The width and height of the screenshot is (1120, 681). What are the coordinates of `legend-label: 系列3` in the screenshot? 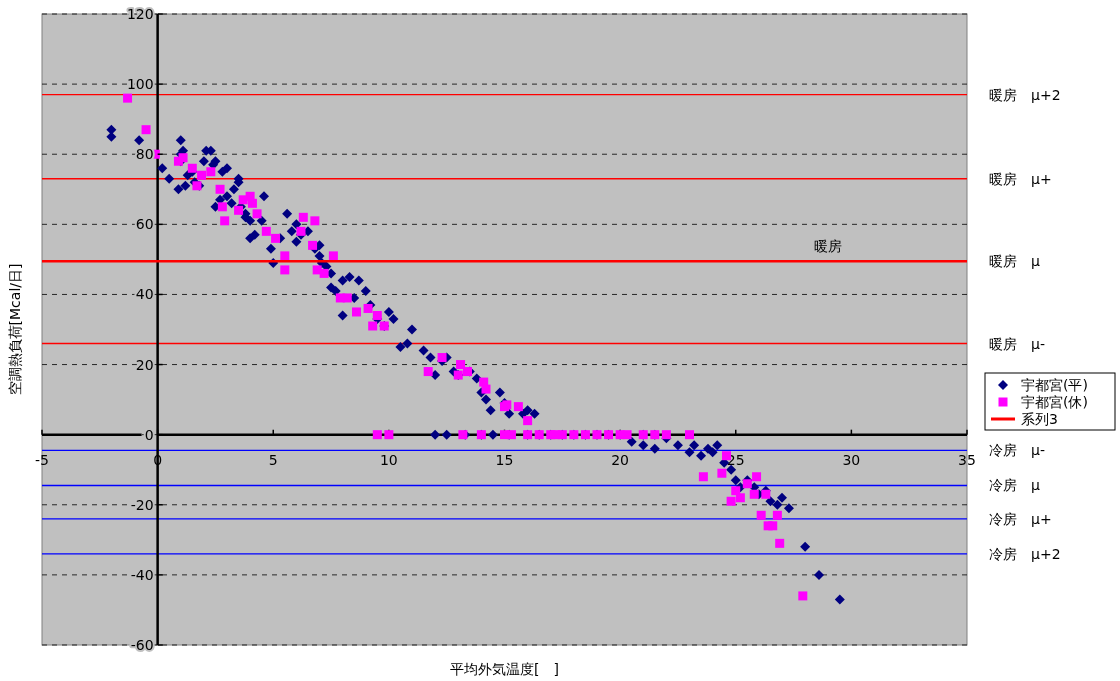 It's located at (1039, 419).